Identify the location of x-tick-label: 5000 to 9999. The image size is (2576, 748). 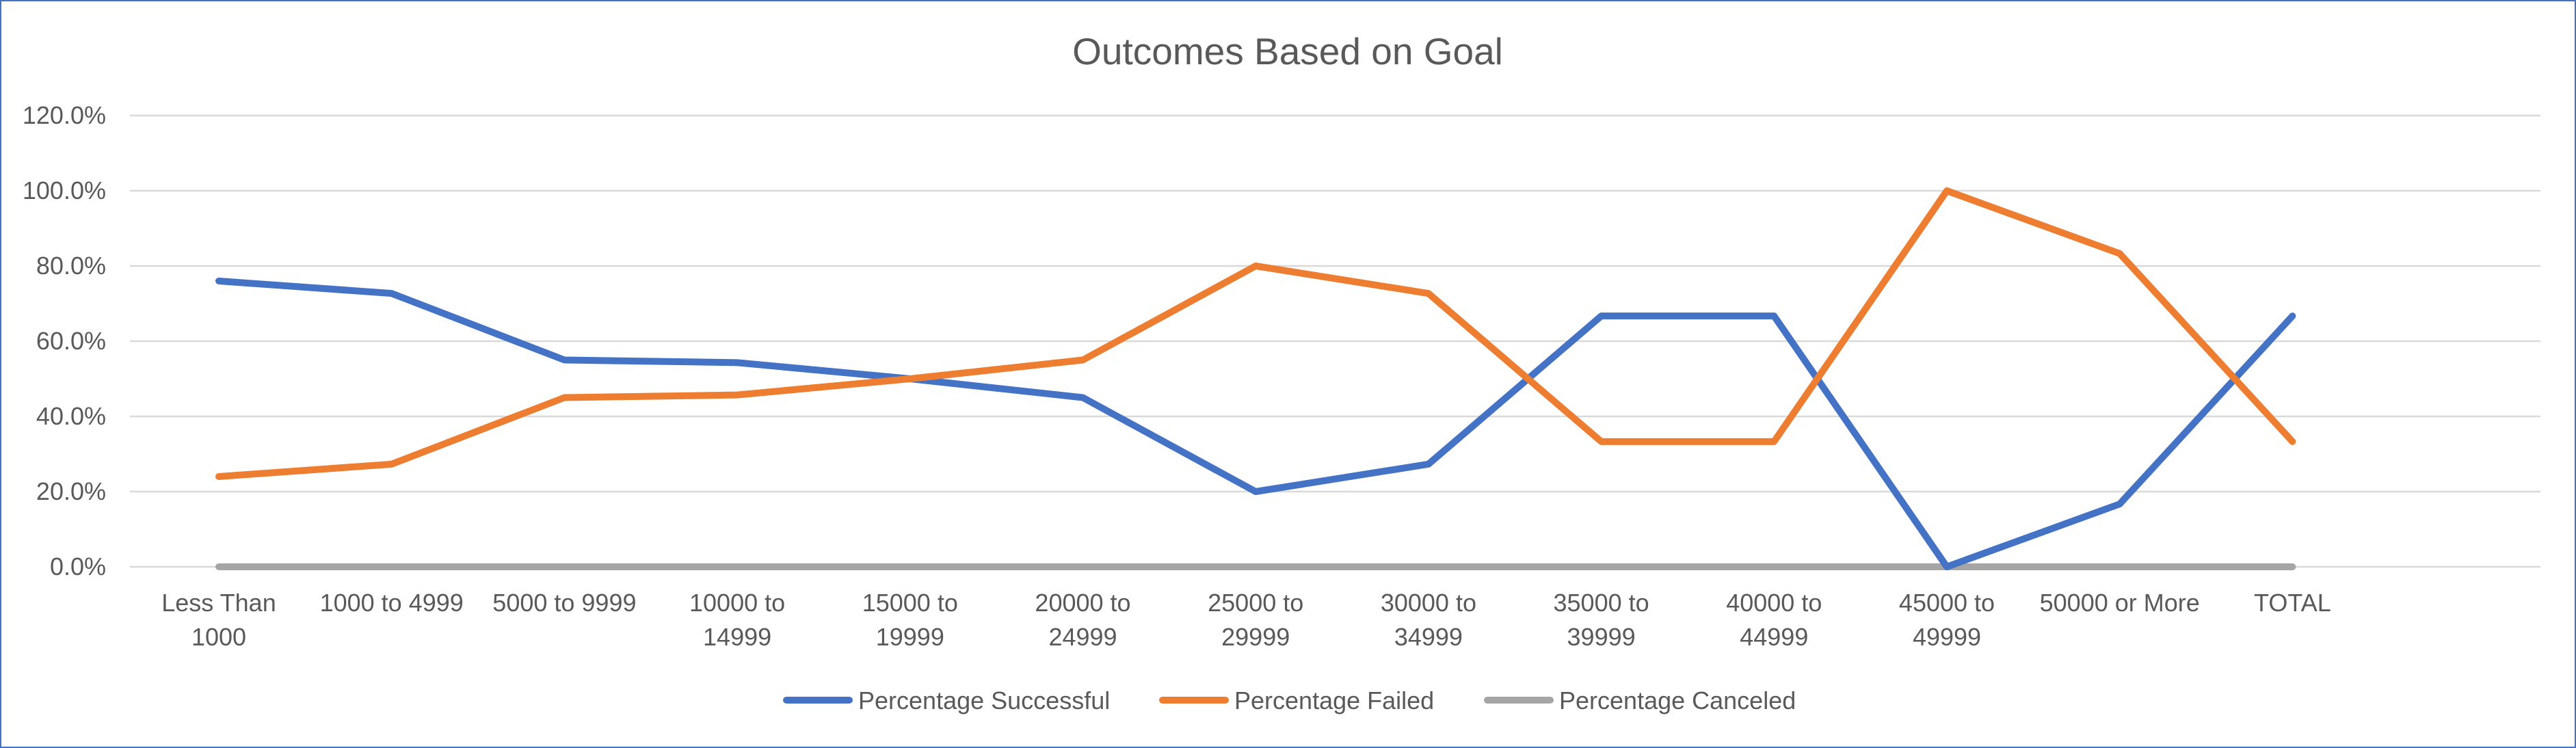
(564, 603).